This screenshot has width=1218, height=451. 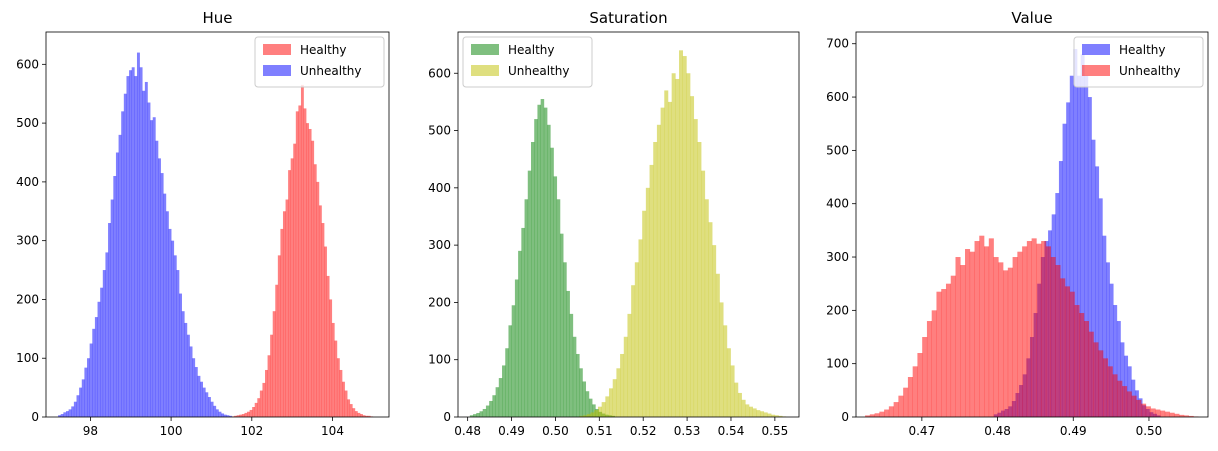 What do you see at coordinates (27, 241) in the screenshot?
I see `hue-y-tick-label: 300` at bounding box center [27, 241].